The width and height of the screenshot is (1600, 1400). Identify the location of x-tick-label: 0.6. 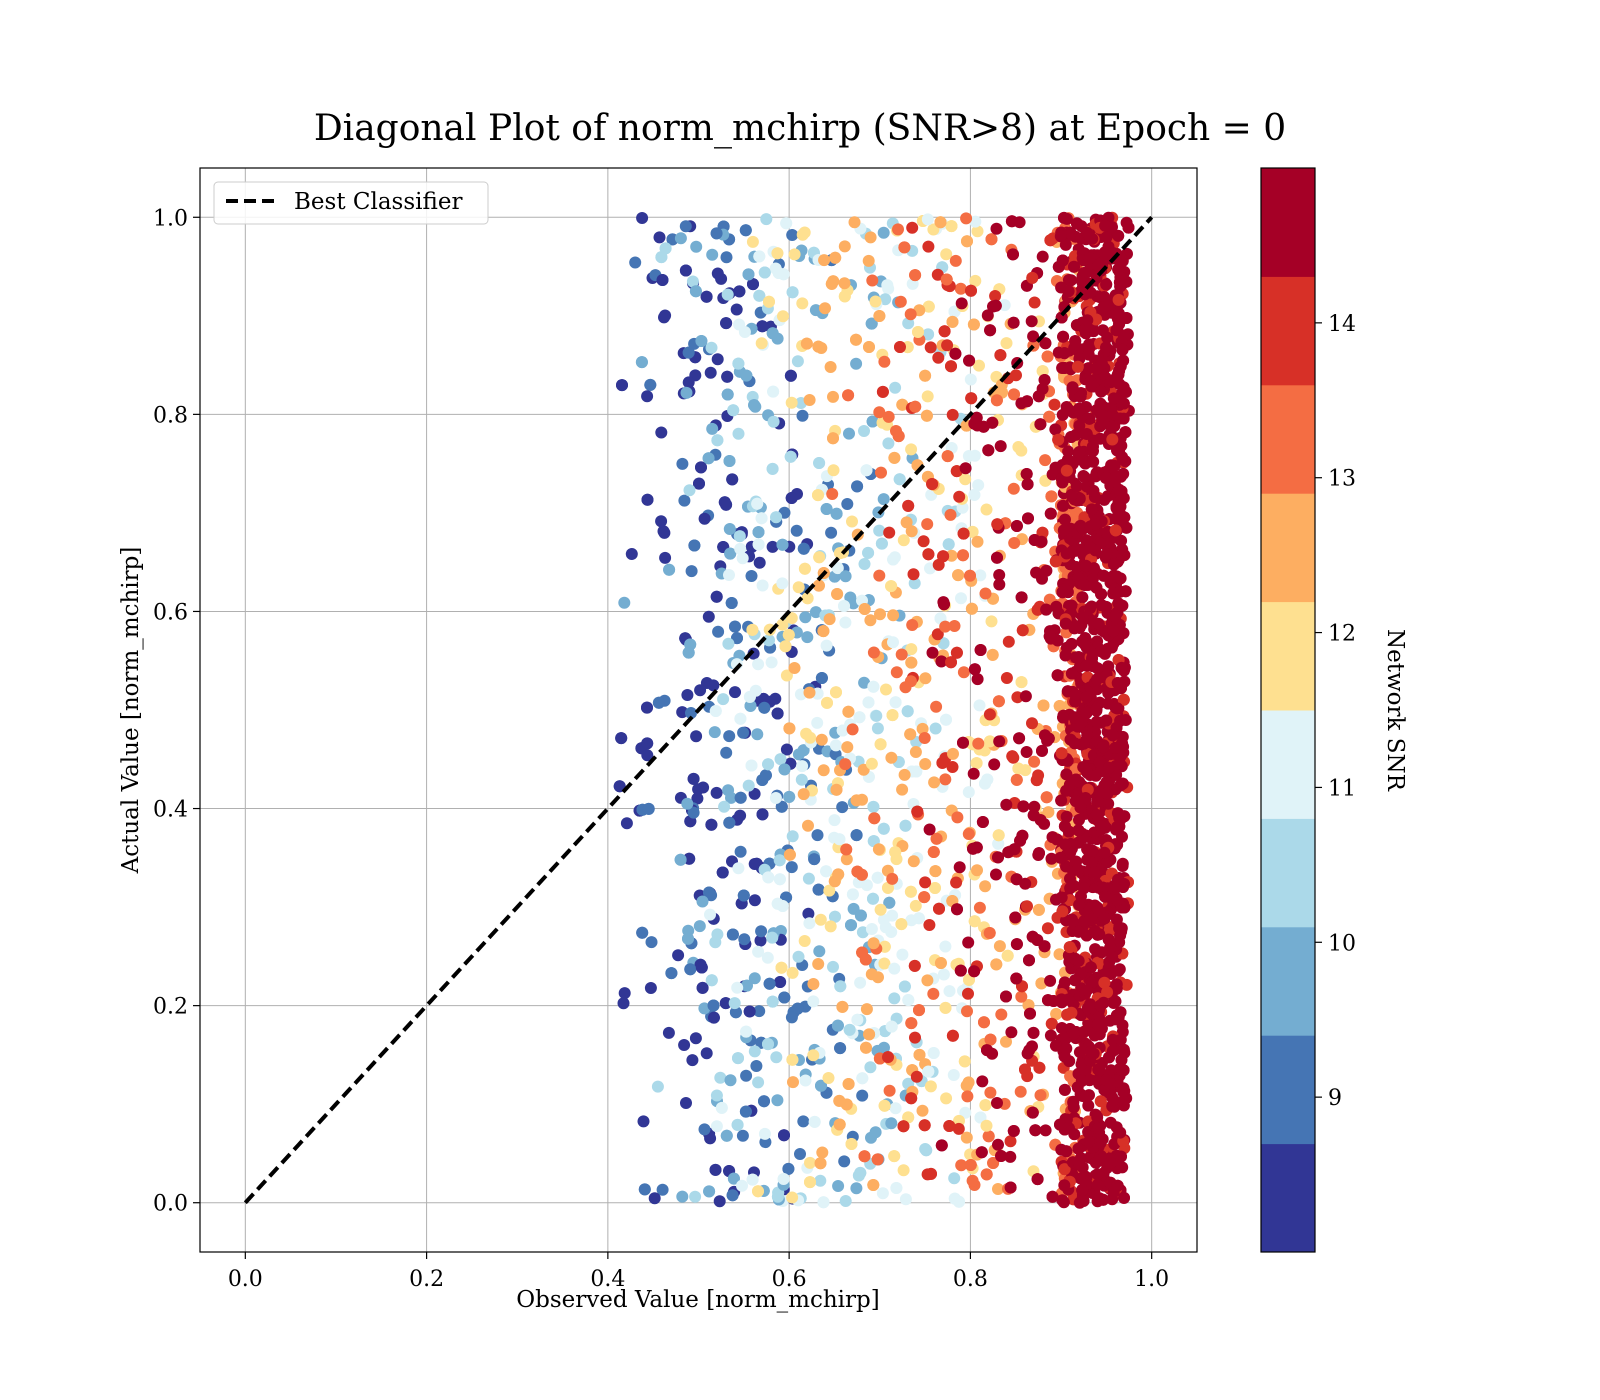
(789, 1279).